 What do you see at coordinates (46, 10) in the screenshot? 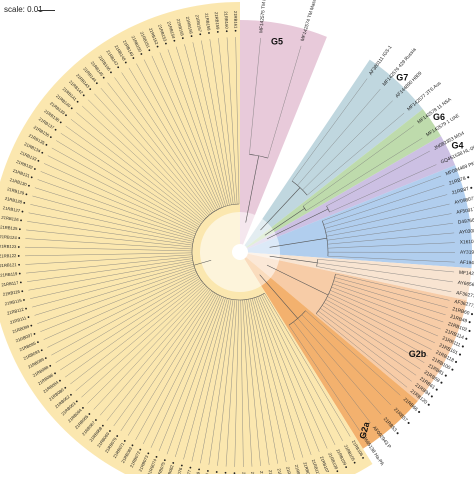
I see `scale-bar` at bounding box center [46, 10].